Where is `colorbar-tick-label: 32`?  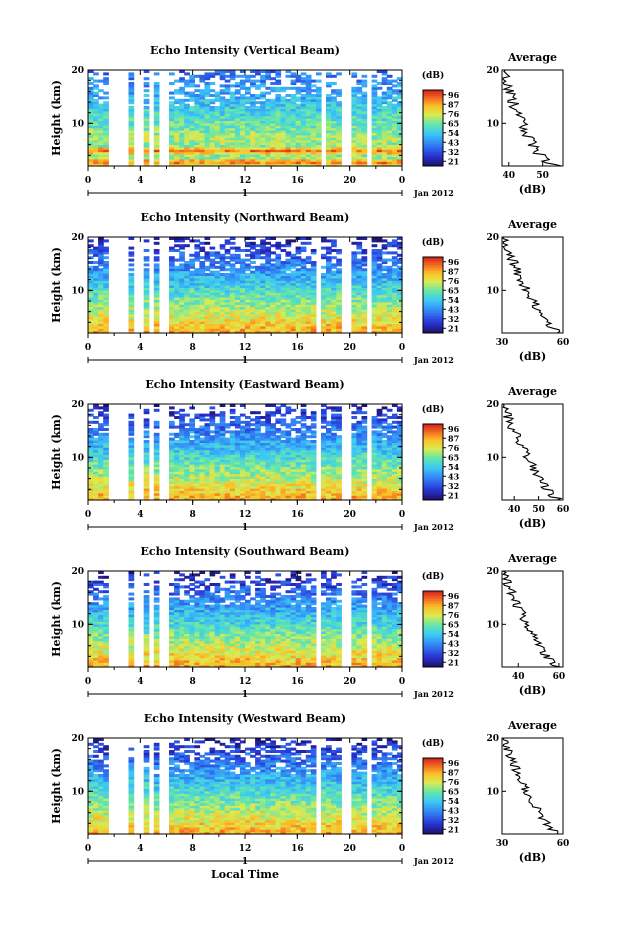
colorbar-tick-label: 32 is located at coordinates (453, 152).